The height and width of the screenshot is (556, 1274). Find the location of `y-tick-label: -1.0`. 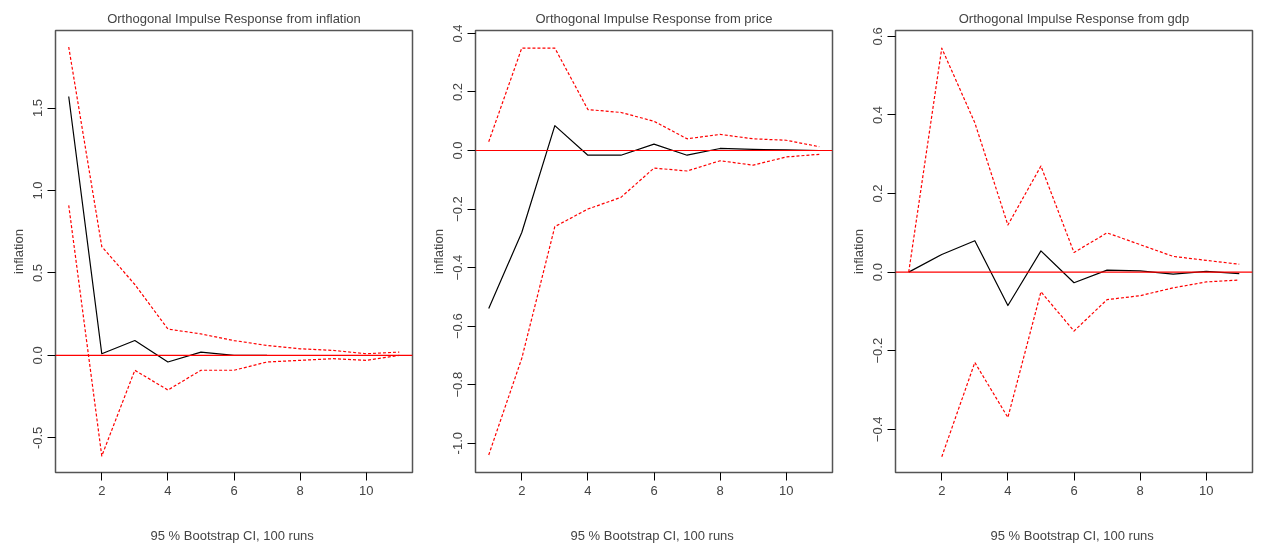

y-tick-label: -1.0 is located at coordinates (458, 443).